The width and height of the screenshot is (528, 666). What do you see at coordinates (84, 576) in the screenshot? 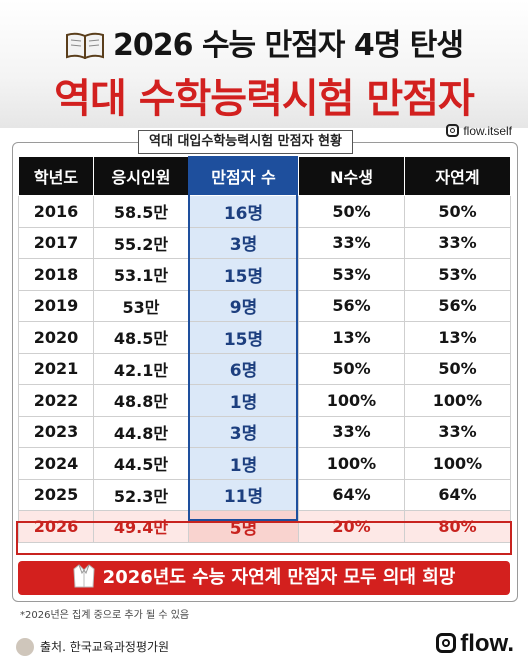
I see `doctor-coat-icon` at bounding box center [84, 576].